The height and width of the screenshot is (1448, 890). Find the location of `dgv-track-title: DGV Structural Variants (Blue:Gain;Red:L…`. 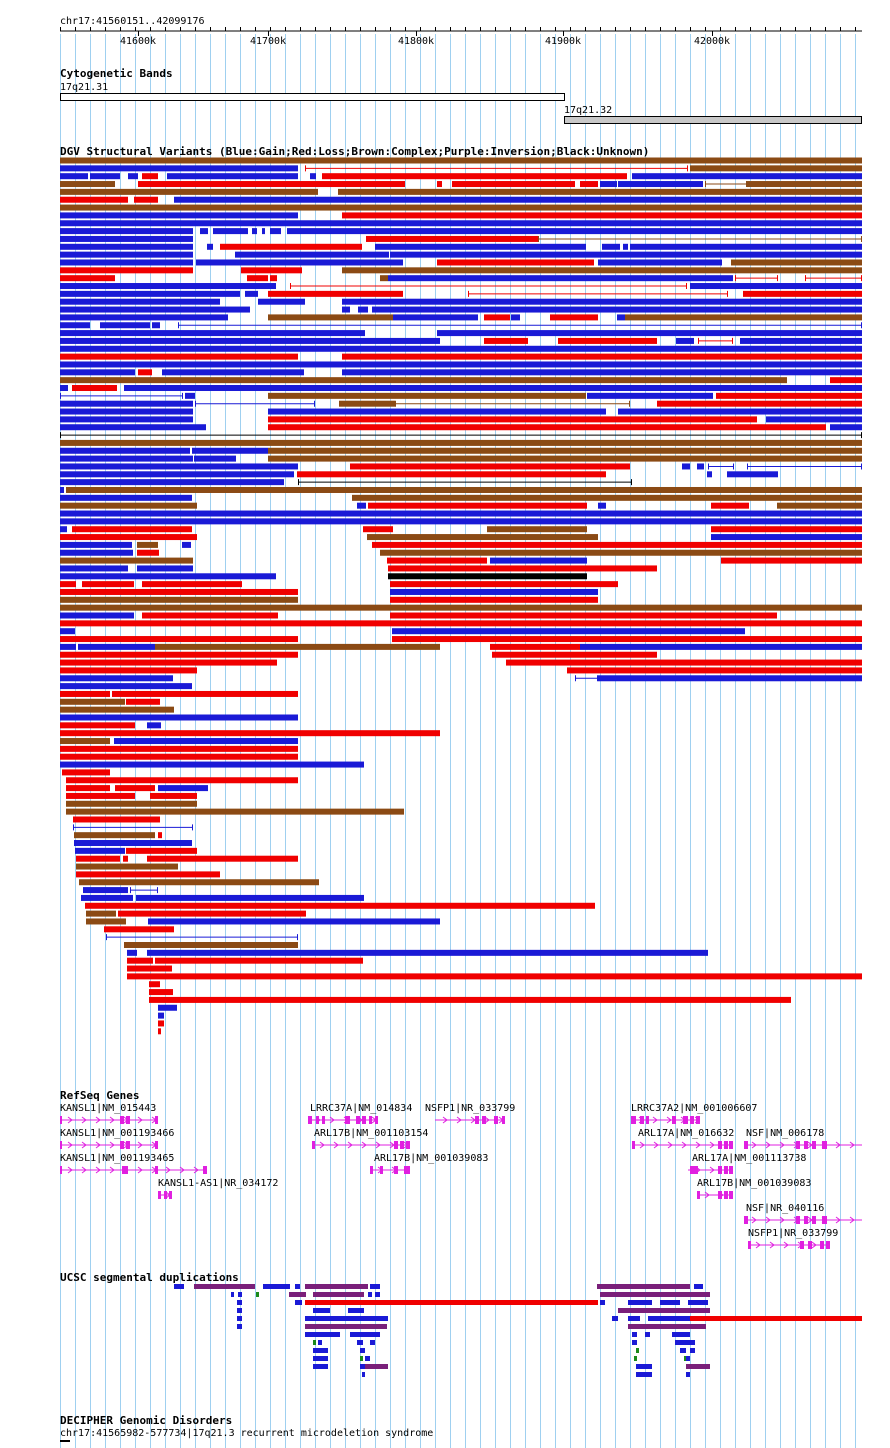

dgv-track-title: DGV Structural Variants (Blue:Gain;Red:L… is located at coordinates (354, 151).